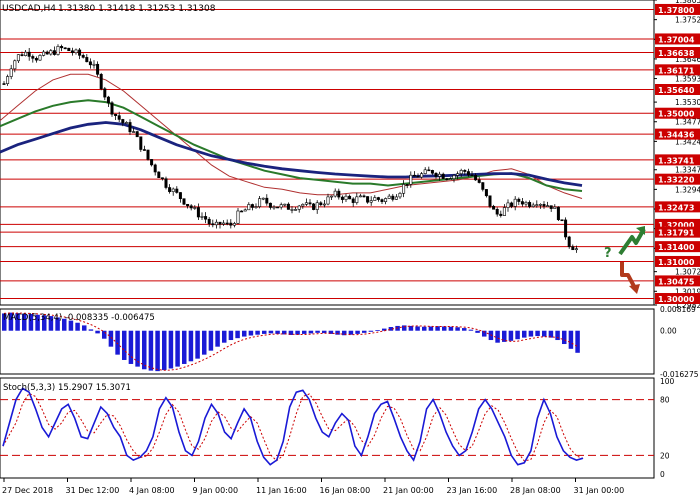 The width and height of the screenshot is (700, 500). Describe the element at coordinates (676, 70) in the screenshot. I see `level-label: 1.36171` at that location.